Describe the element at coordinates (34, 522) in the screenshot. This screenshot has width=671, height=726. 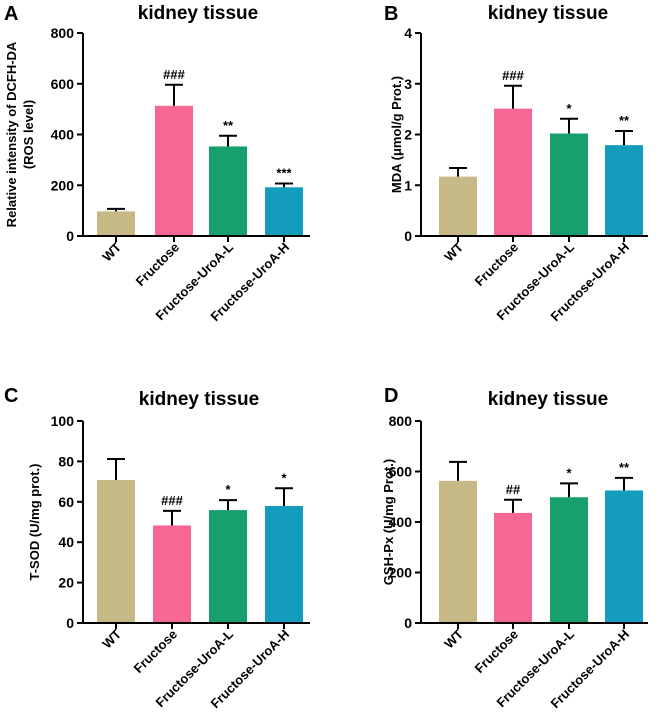
I see `y-axis-label: T-SOD (U/mg prot.)` at that location.